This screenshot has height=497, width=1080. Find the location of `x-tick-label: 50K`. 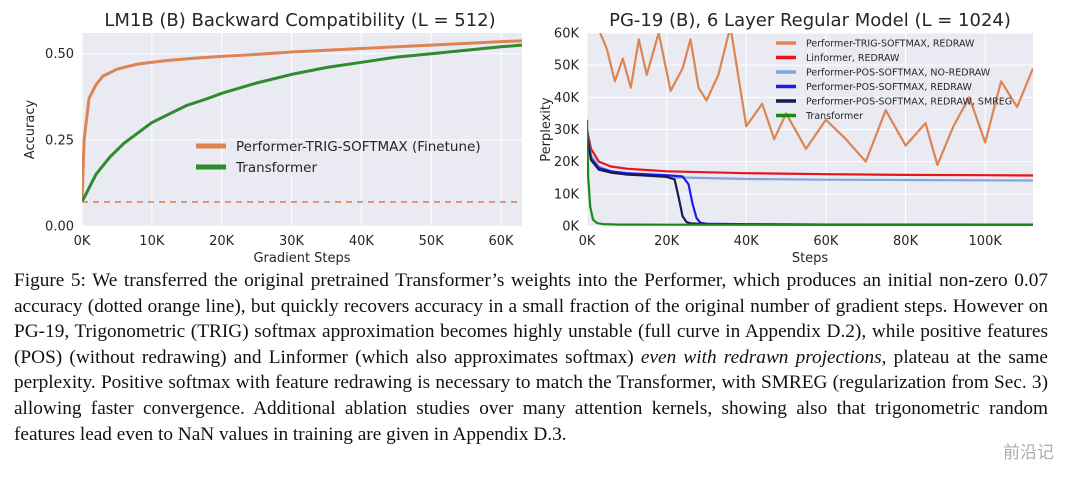

x-tick-label: 50K is located at coordinates (432, 241).